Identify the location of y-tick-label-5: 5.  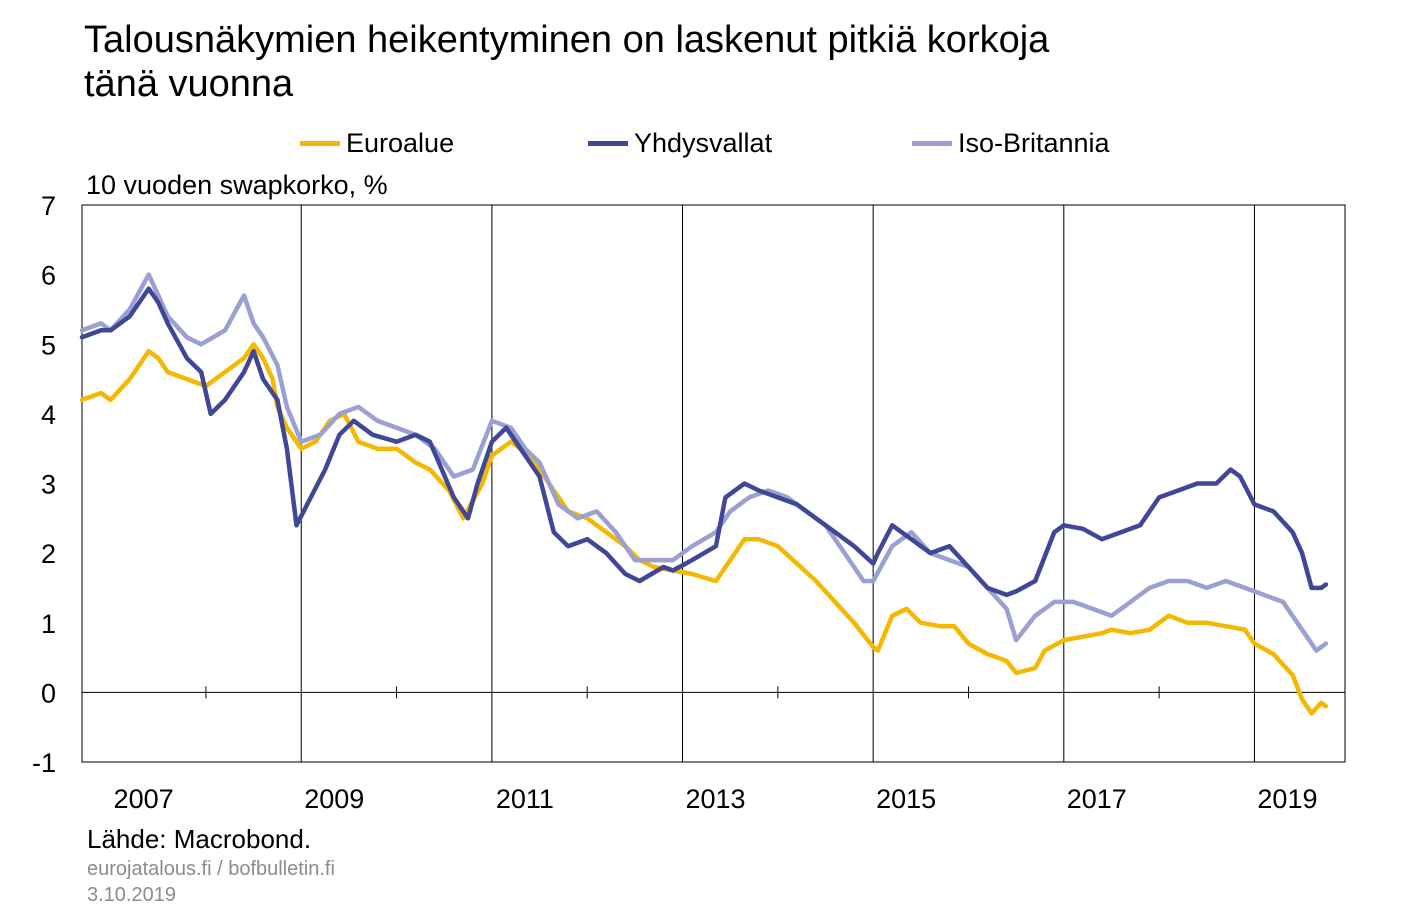
(48, 345).